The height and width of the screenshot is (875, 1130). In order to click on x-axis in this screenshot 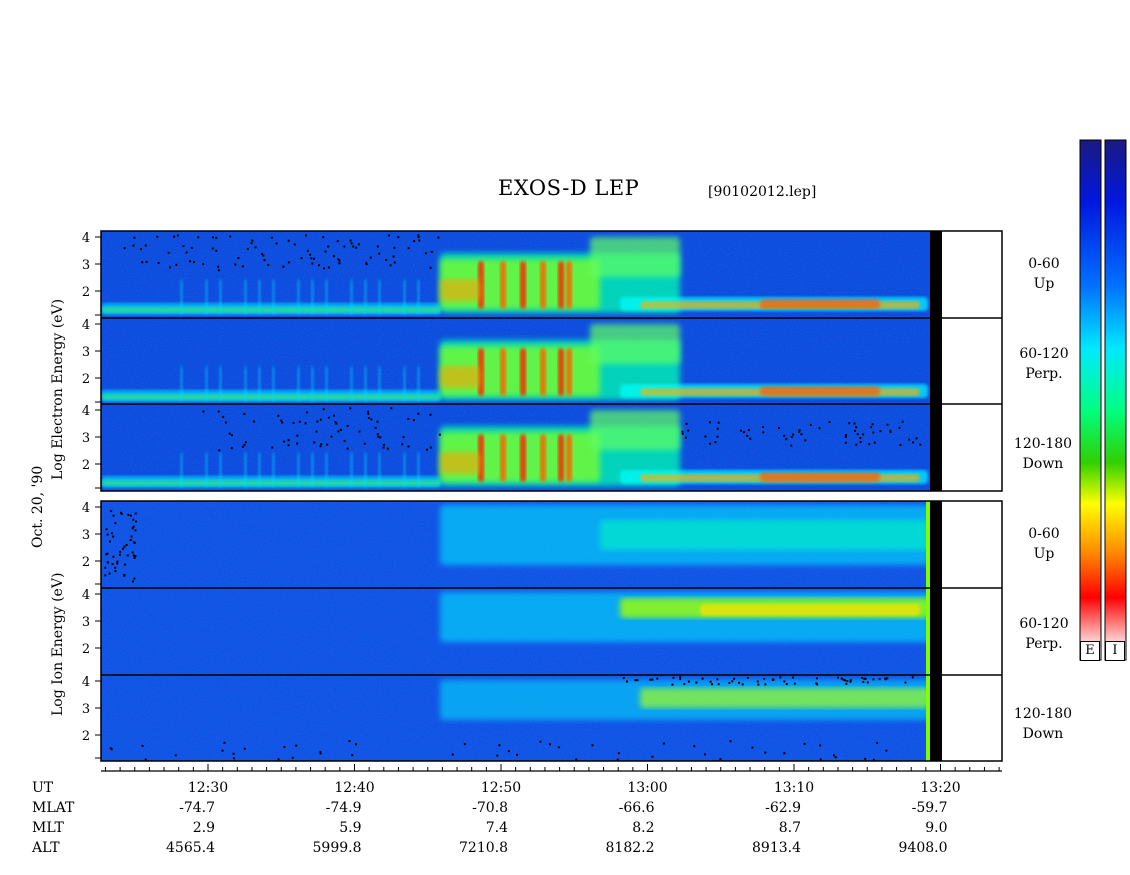, I will do `click(551, 768)`.